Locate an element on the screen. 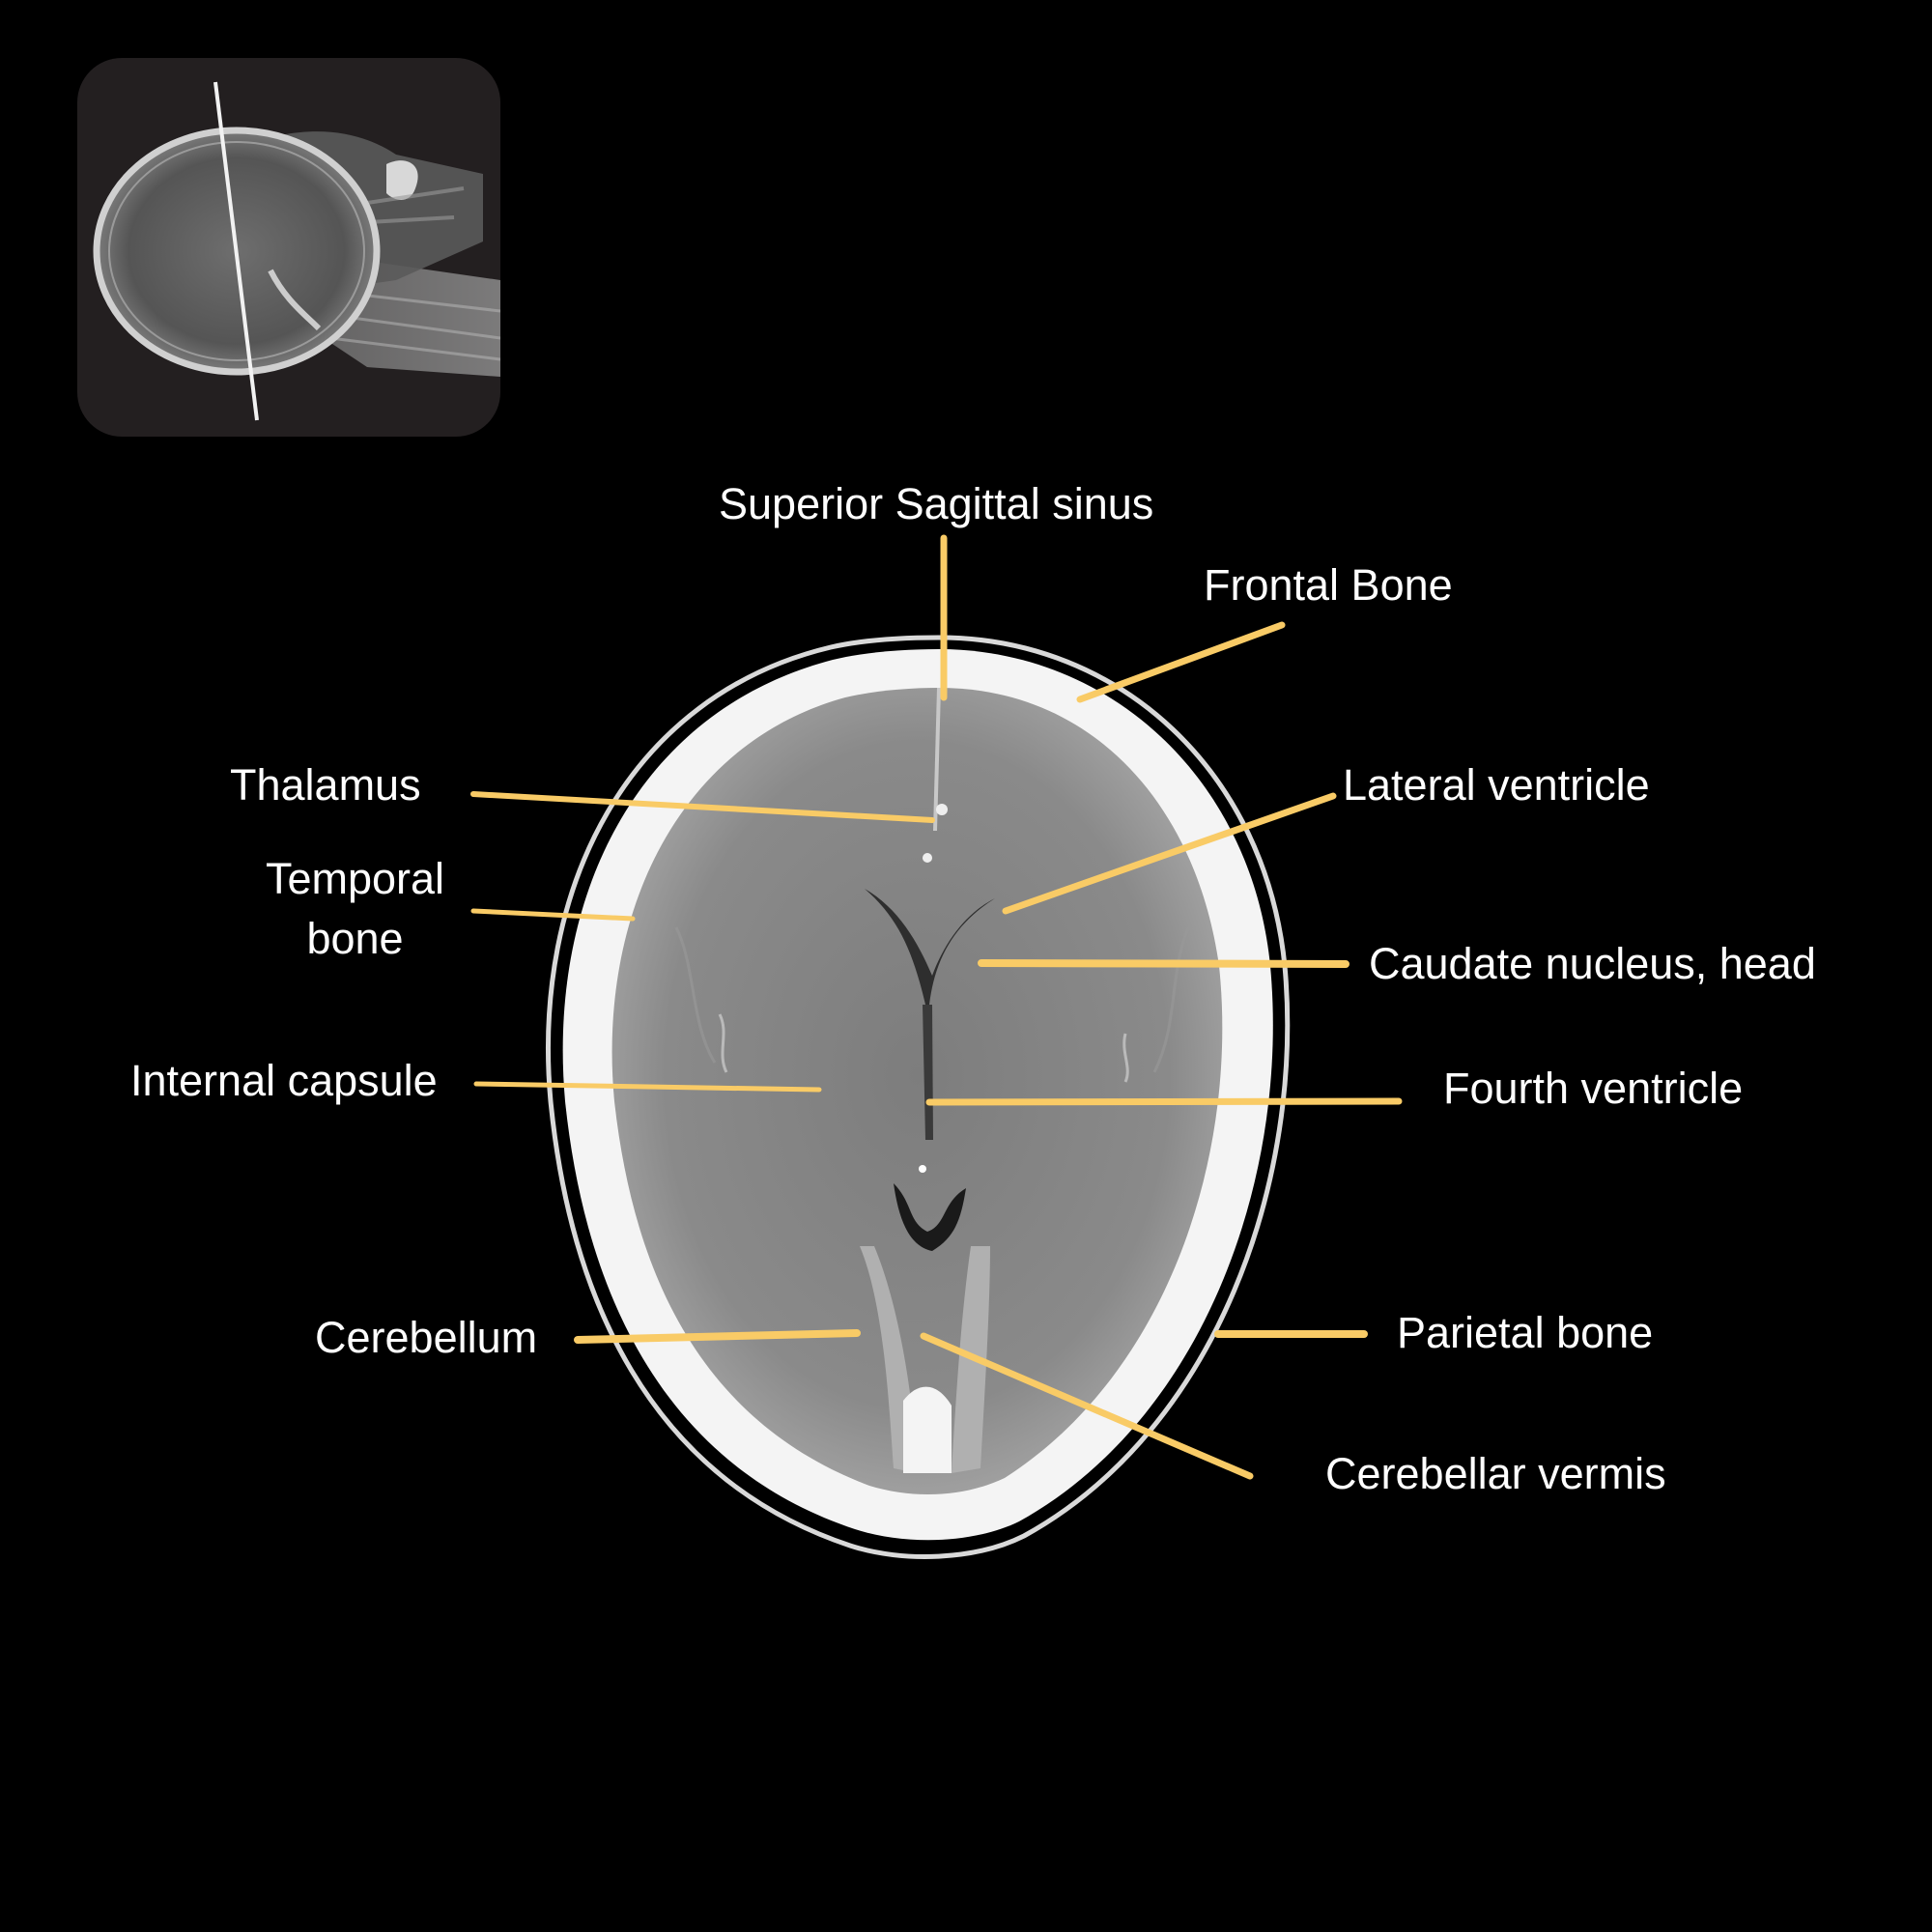 The height and width of the screenshot is (1932, 1932). label-cerebellar-vermis: Cerebellar vermis is located at coordinates (1495, 1473).